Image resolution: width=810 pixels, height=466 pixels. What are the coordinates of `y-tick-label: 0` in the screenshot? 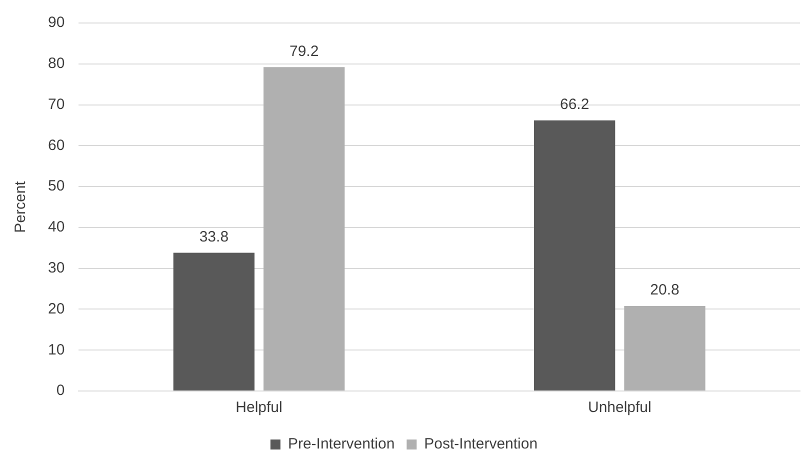 It's located at (60, 391).